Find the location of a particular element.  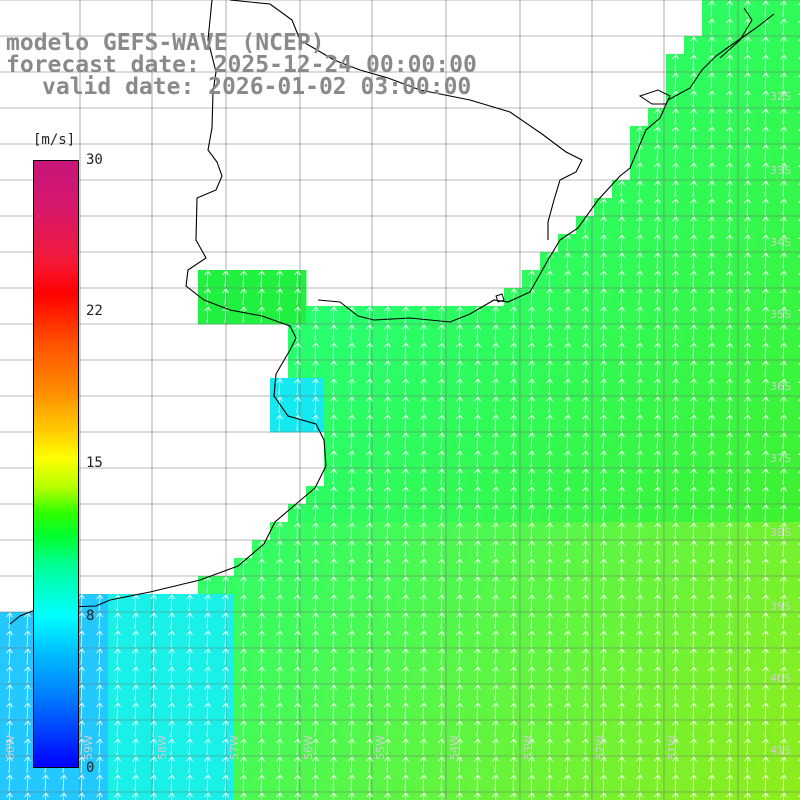

lon-label-57w: 57W is located at coordinates (234, 747).